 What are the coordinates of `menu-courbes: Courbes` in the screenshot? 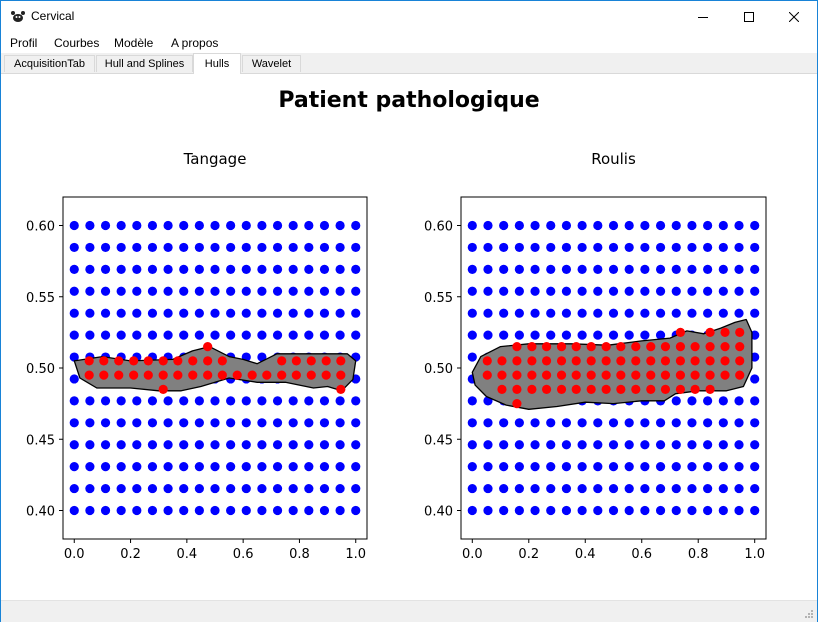 It's located at (77, 43).